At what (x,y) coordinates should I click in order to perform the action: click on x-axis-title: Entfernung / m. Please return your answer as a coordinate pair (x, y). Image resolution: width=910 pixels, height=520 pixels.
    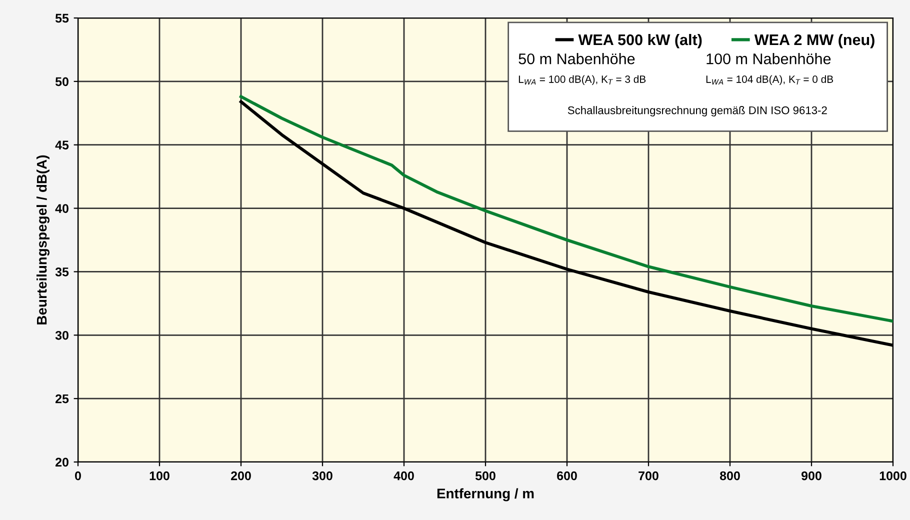
    Looking at the image, I should click on (485, 495).